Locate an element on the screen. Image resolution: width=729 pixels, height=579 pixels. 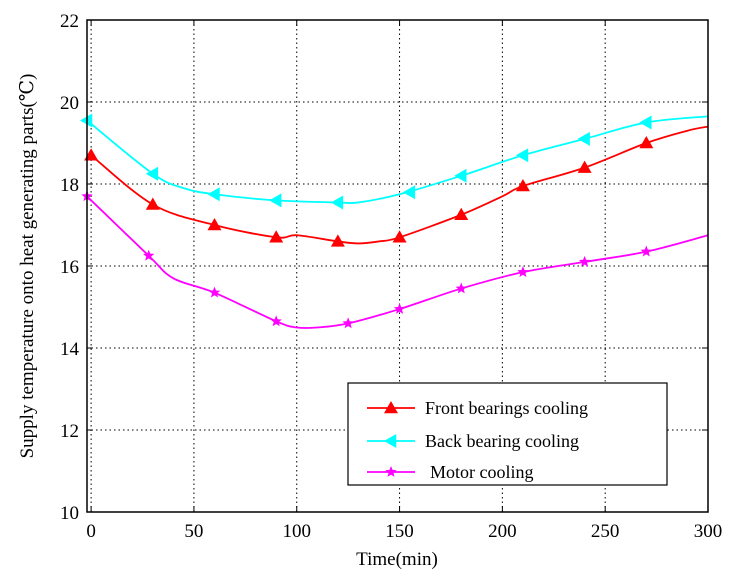
legend-box is located at coordinates (507, 434).